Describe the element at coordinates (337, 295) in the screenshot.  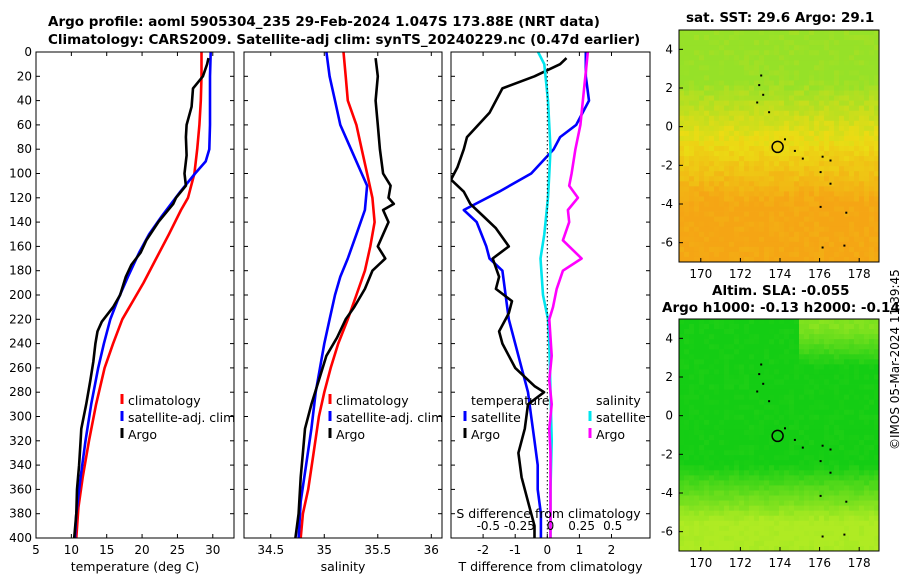
I see `series-line-climatology` at that location.